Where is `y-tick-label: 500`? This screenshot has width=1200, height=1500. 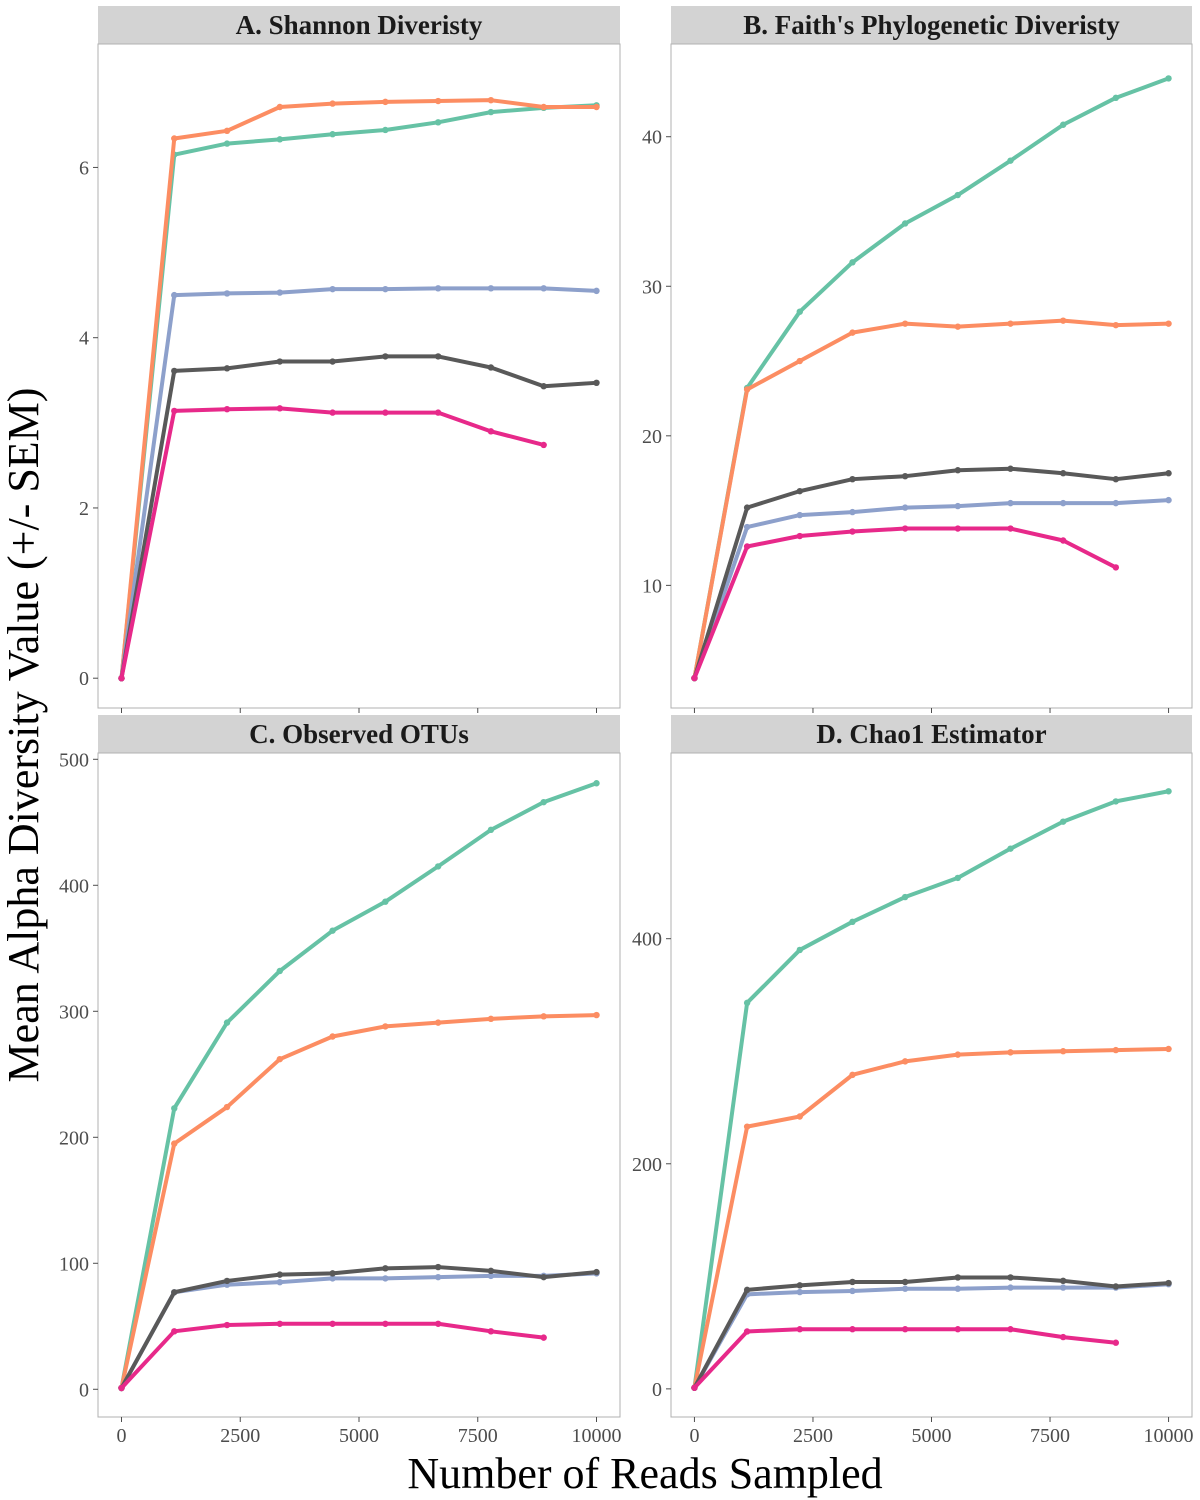
y-tick-label: 500 is located at coordinates (74, 760).